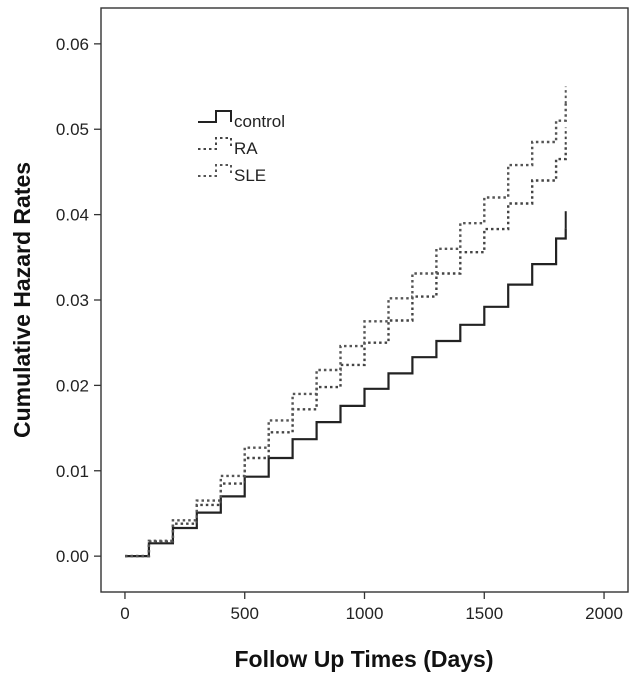  Describe the element at coordinates (215, 143) in the screenshot. I see `legend-swatch-ra` at that location.